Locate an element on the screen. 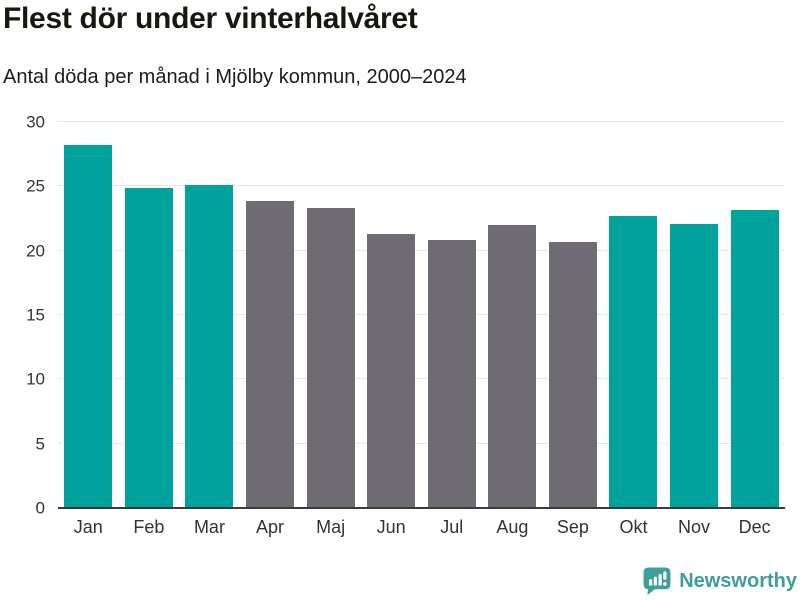 The image size is (800, 600). x-axis: Jan Feb Mar Apr Maj Jun Jul Aug Sep Okt Nov Dec is located at coordinates (421, 527).